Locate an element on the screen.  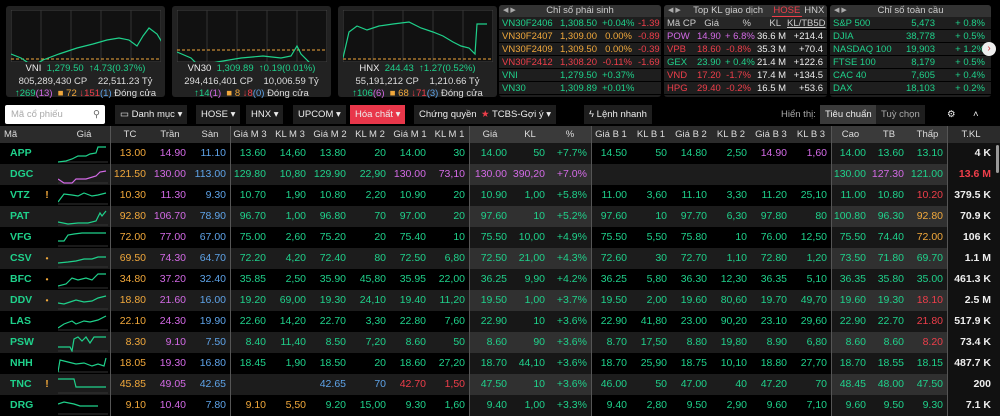
derivative-row: VN30F2406 1,308.50 +0.04% -1.39 is located at coordinates (580, 23).